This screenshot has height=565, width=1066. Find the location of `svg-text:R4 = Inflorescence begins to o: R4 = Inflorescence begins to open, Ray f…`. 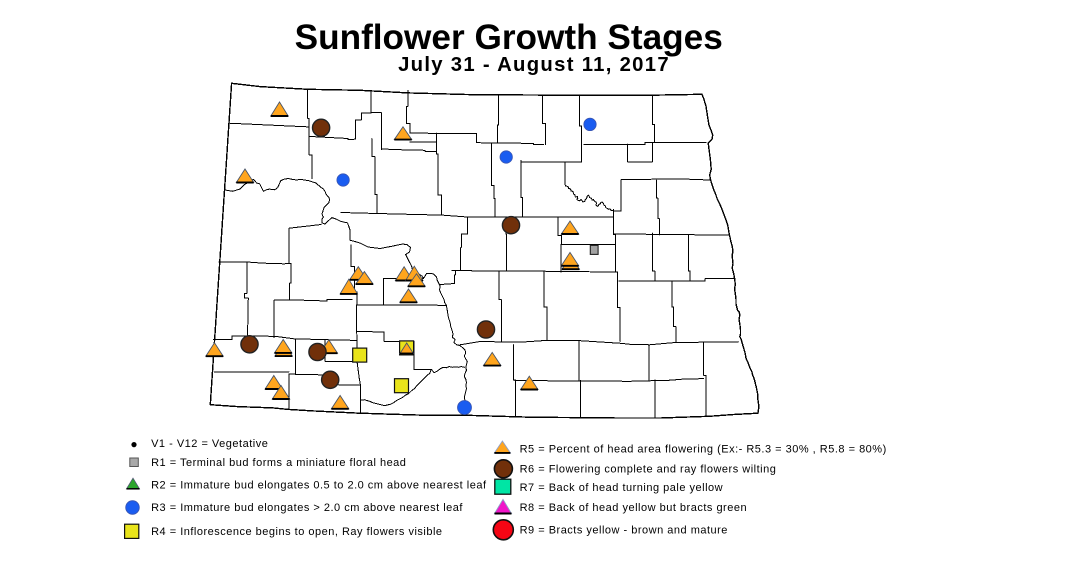

svg-text:R4 = Inflorescence begins to o: R4 = Inflorescence begins to open, Ray f… is located at coordinates (296, 532).